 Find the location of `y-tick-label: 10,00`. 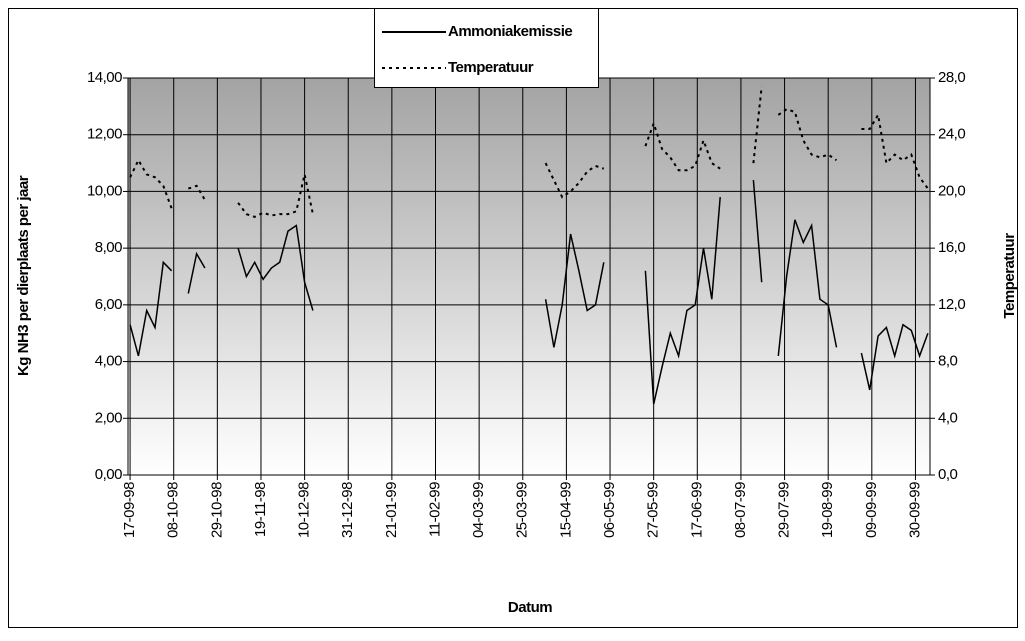

y-tick-label: 10,00 is located at coordinates (104, 190).